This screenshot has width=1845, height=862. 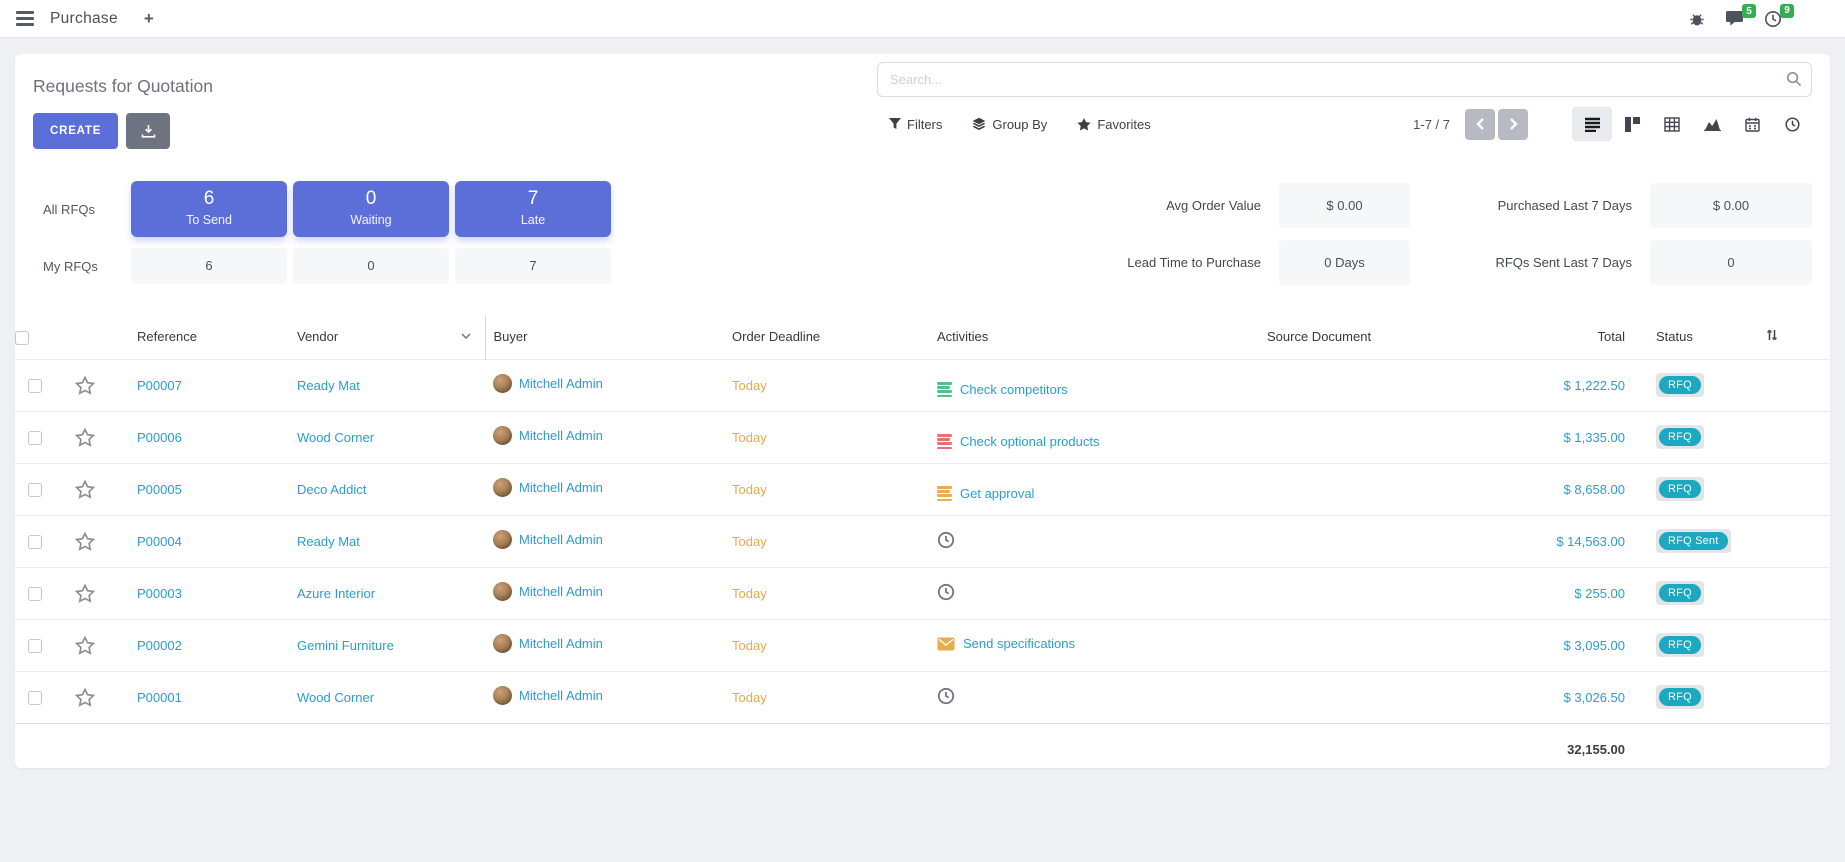 I want to click on column-header-order-deadline: Order Deadline, so click(x=776, y=337).